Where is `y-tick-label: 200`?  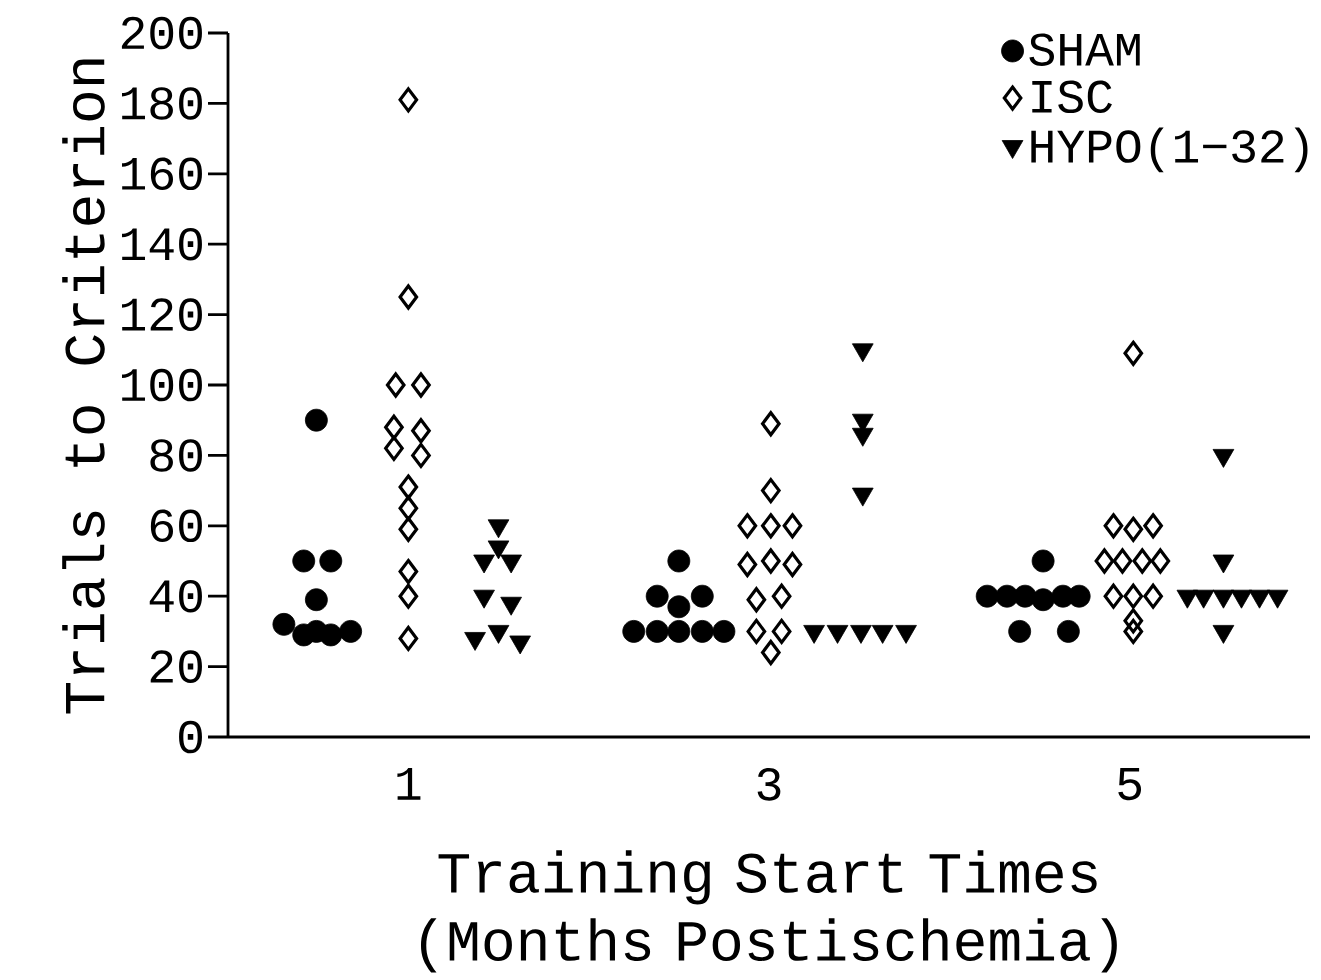
y-tick-label: 200 is located at coordinates (161, 33).